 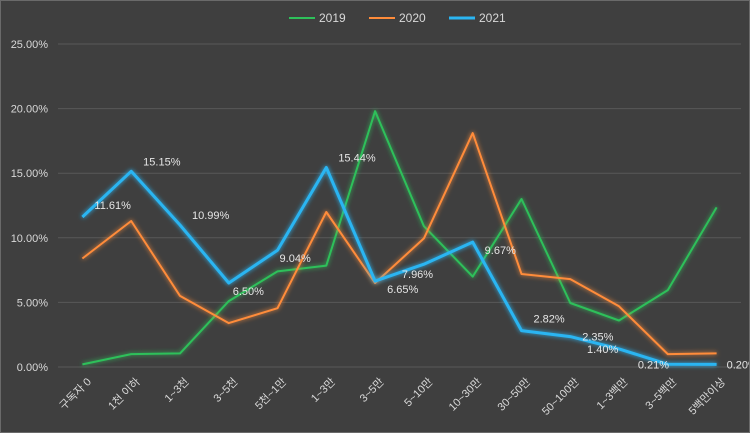 I want to click on data-label: 15.15%, so click(x=162, y=162).